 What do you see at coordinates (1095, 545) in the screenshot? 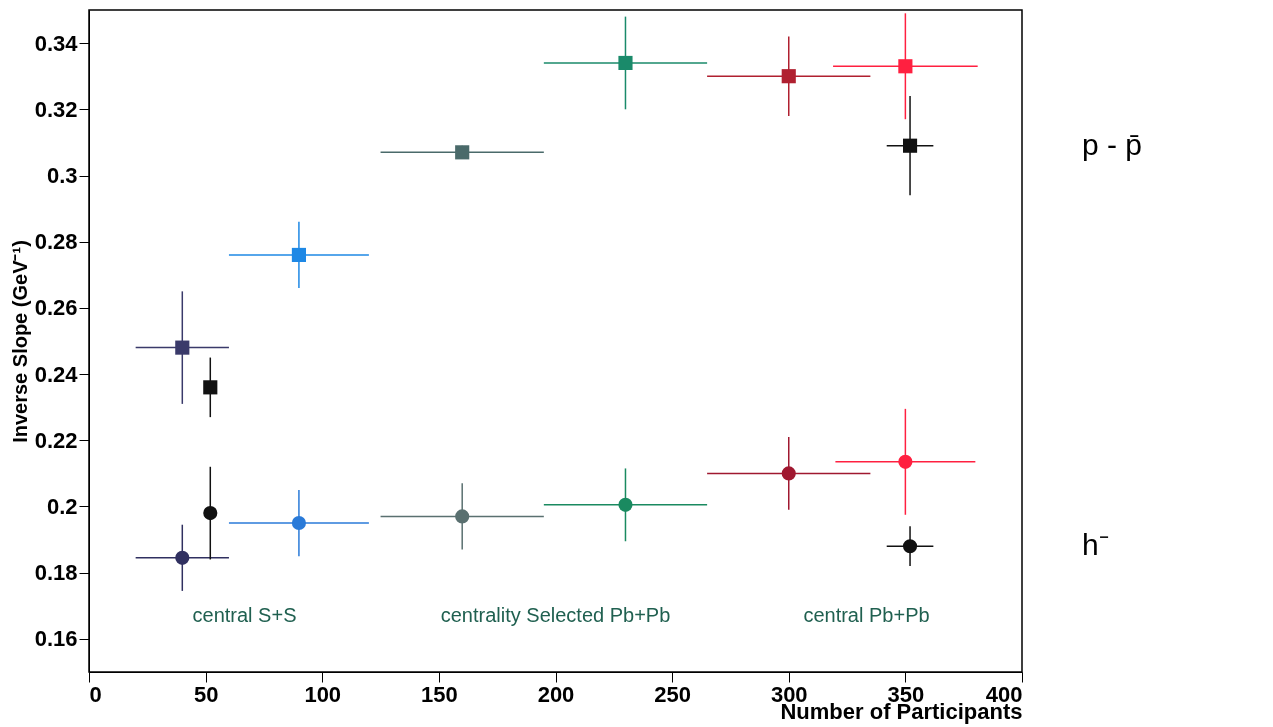
I see `text: h⁻` at bounding box center [1095, 545].